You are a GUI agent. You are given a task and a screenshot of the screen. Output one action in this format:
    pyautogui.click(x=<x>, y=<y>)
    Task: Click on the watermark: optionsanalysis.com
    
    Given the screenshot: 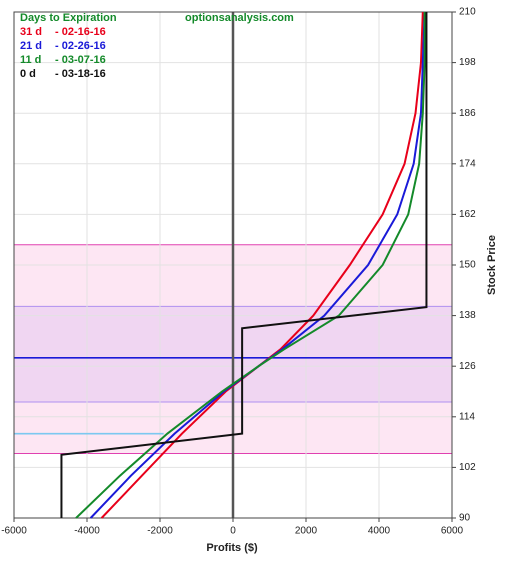 What is the action you would take?
    pyautogui.click(x=239, y=18)
    